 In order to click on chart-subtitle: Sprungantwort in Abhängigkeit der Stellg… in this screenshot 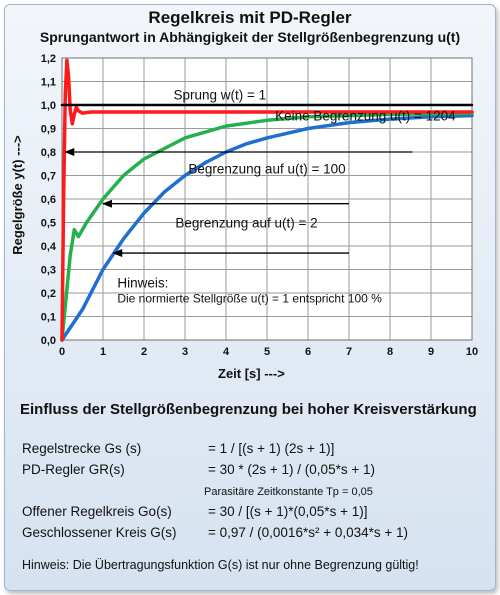, I will do `click(250, 37)`.